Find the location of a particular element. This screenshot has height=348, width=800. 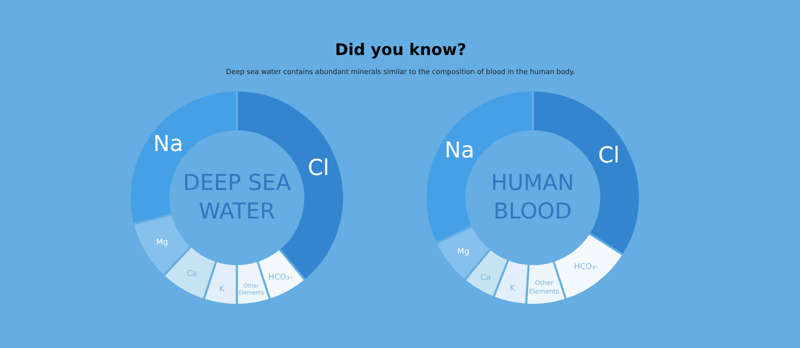

text: Did you know? is located at coordinates (400, 49).